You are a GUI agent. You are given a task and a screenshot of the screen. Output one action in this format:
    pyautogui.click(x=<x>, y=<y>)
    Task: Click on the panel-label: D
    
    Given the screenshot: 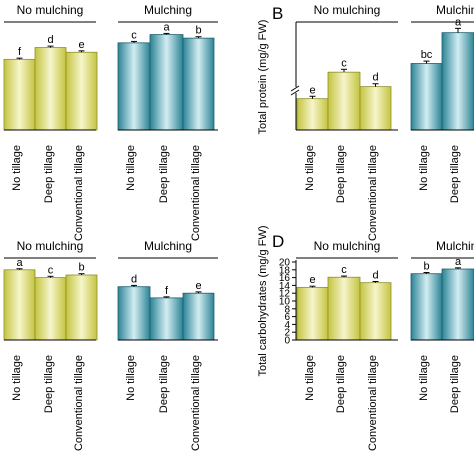 What is the action you would take?
    pyautogui.click(x=278, y=241)
    